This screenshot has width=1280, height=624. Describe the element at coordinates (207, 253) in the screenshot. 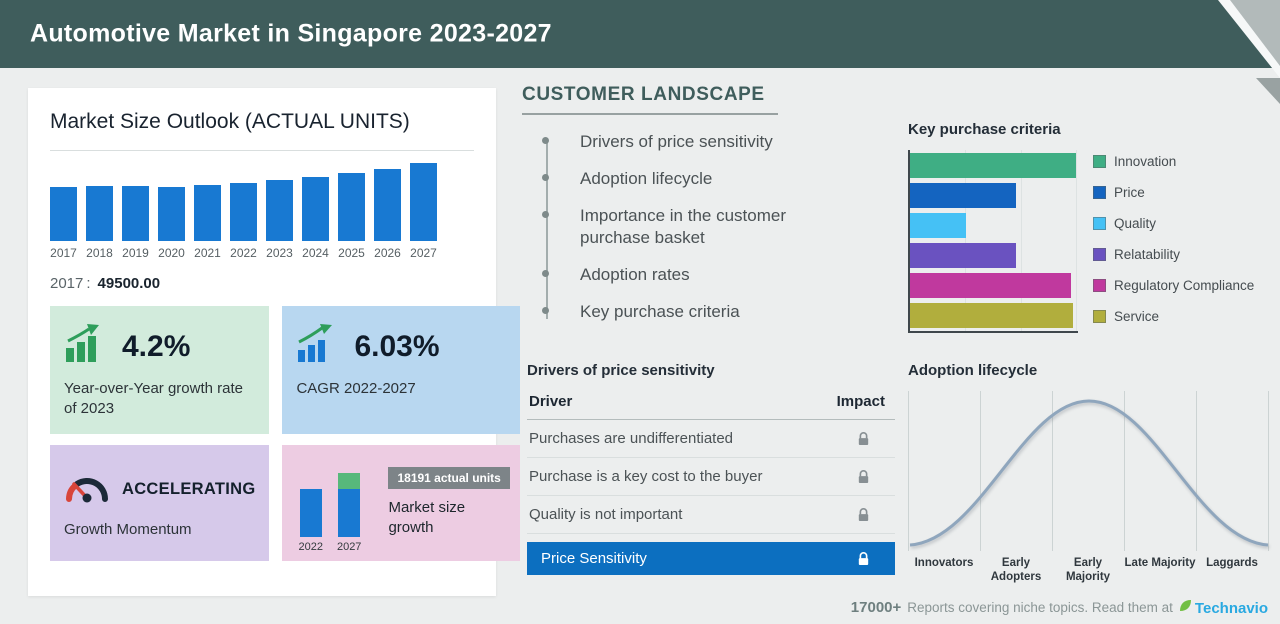

I see `market-size-year-label: 2021` at that location.